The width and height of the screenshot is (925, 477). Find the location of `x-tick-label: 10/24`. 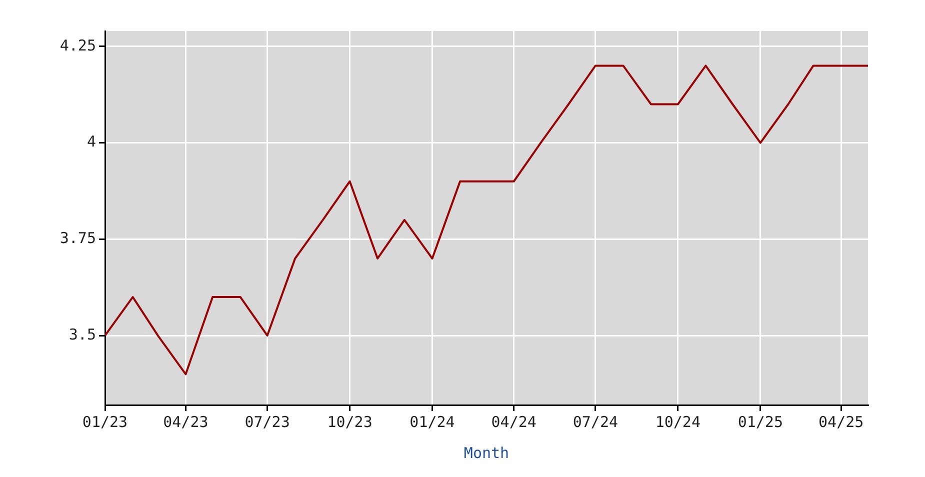

x-tick-label: 10/24 is located at coordinates (677, 421).